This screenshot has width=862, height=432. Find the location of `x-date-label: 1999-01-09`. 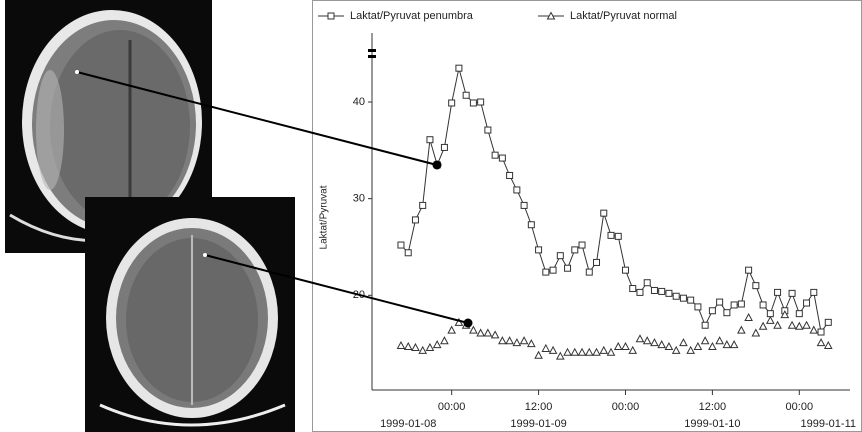

x-date-label: 1999-01-09 is located at coordinates (538, 424).